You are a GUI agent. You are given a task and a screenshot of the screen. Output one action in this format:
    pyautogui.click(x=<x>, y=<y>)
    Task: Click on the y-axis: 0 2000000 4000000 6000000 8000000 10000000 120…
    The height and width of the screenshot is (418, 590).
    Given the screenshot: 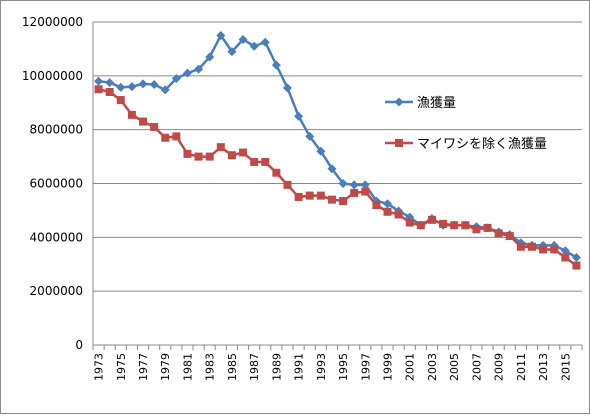 What is the action you would take?
    pyautogui.click(x=58, y=183)
    